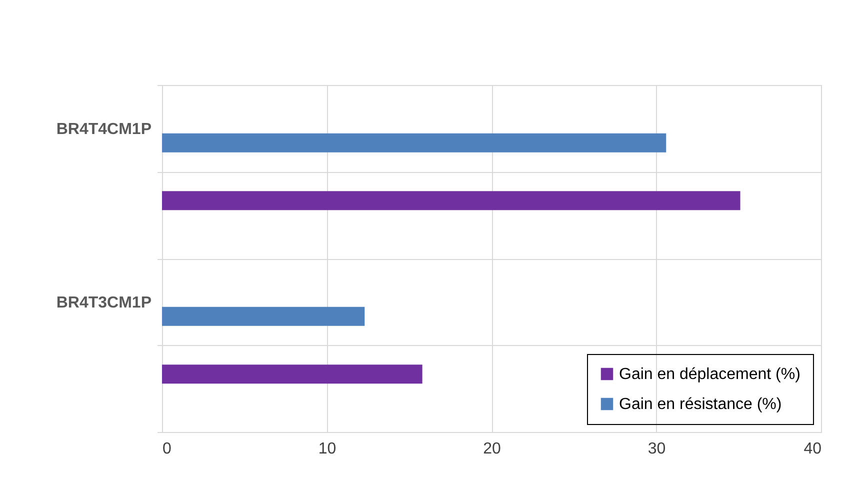 The height and width of the screenshot is (492, 850). What do you see at coordinates (700, 404) in the screenshot?
I see `legend-label: Gain en résistance (%)` at bounding box center [700, 404].